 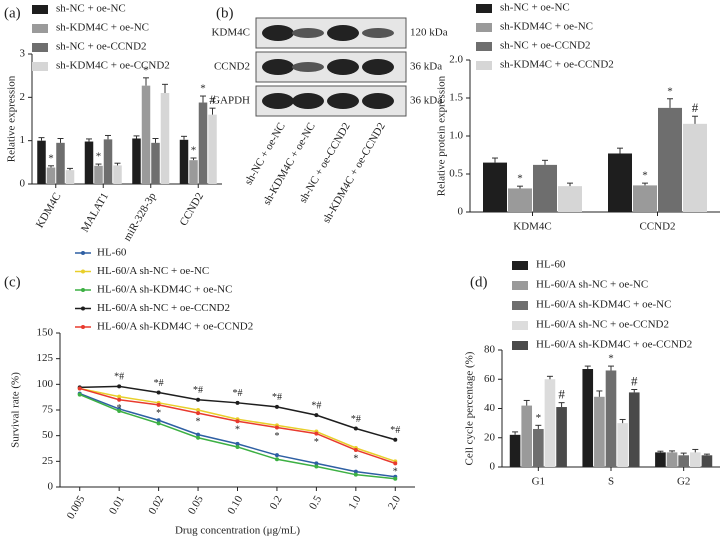 What do you see at coordinates (102, 28) in the screenshot?
I see `legend-label: sh-KDM4C + oe-NC` at bounding box center [102, 28].